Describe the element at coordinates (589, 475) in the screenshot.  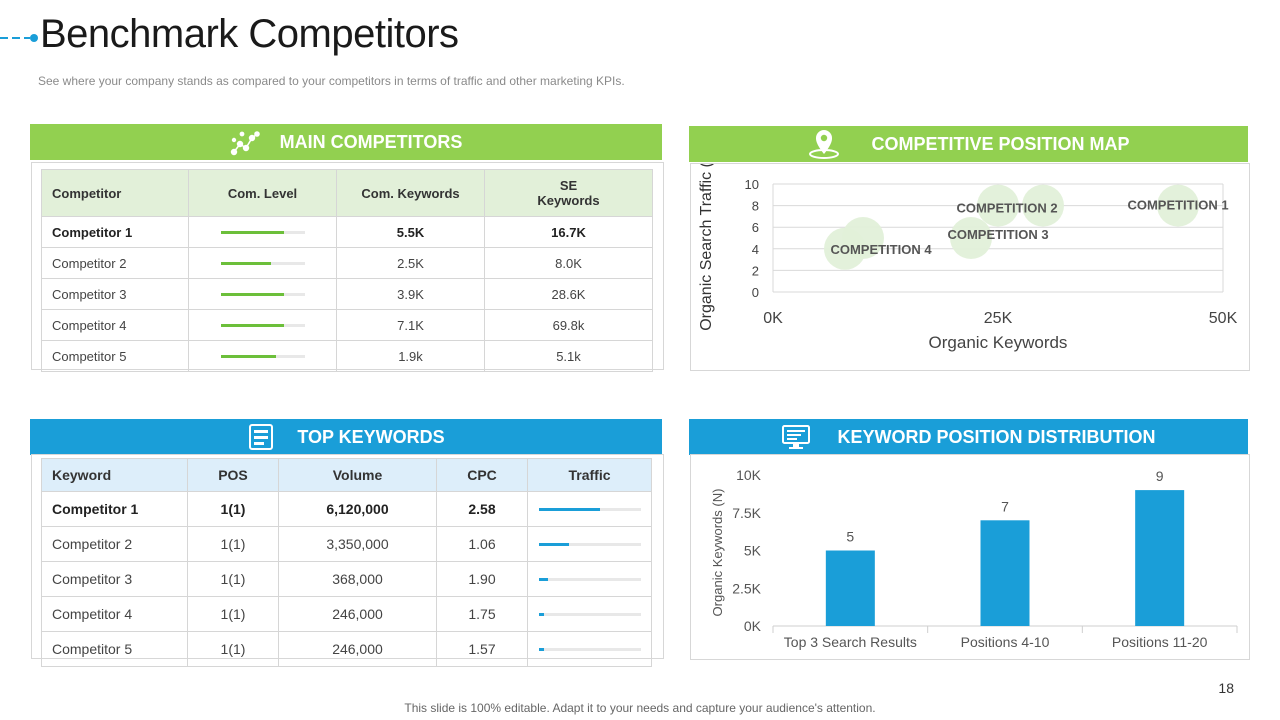
I see `col-traffic: Traffic` at that location.